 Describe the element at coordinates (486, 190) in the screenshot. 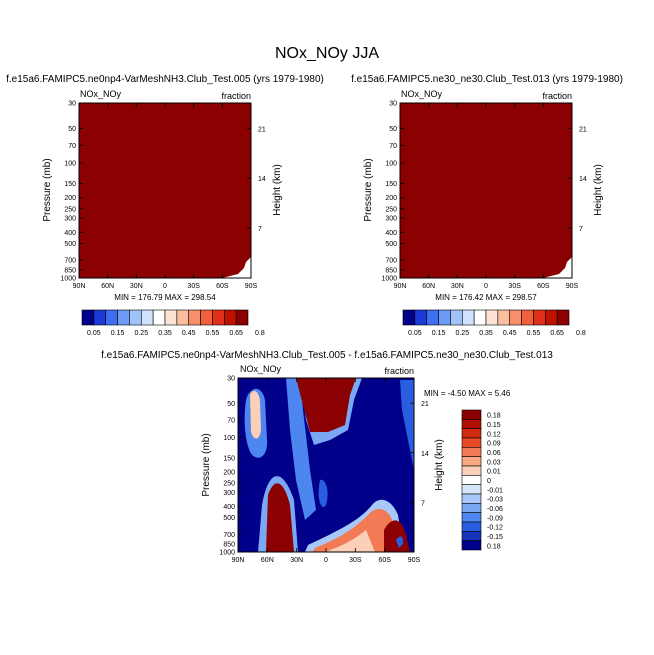

I see `panel-b-field` at that location.